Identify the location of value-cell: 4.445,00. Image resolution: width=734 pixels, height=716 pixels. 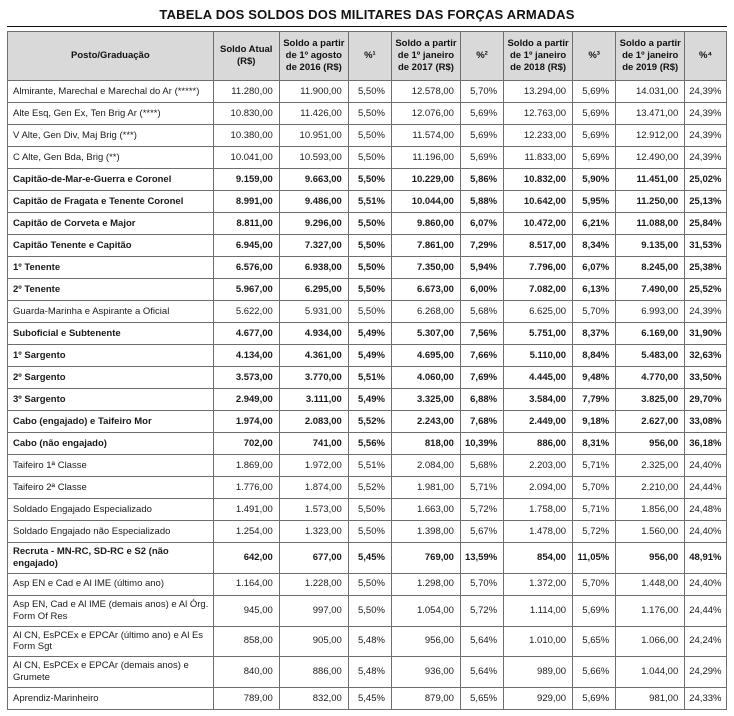
(538, 377).